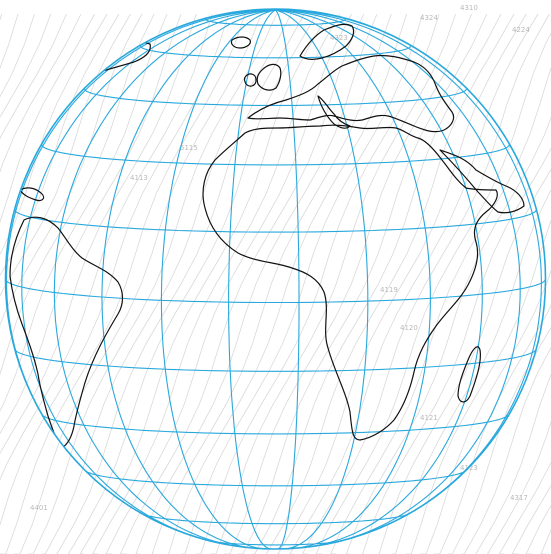 This screenshot has height=554, width=551. What do you see at coordinates (250, 80) in the screenshot?
I see `ireland-coastline` at bounding box center [250, 80].